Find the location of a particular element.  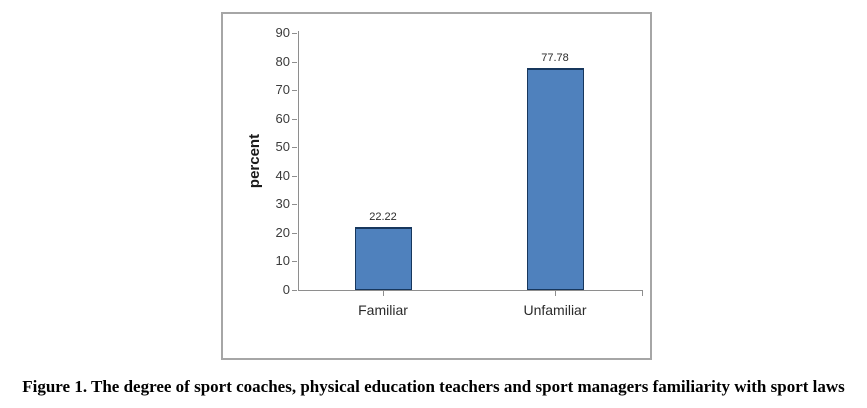

y-tick-label-80: 80 is located at coordinates (282, 61).